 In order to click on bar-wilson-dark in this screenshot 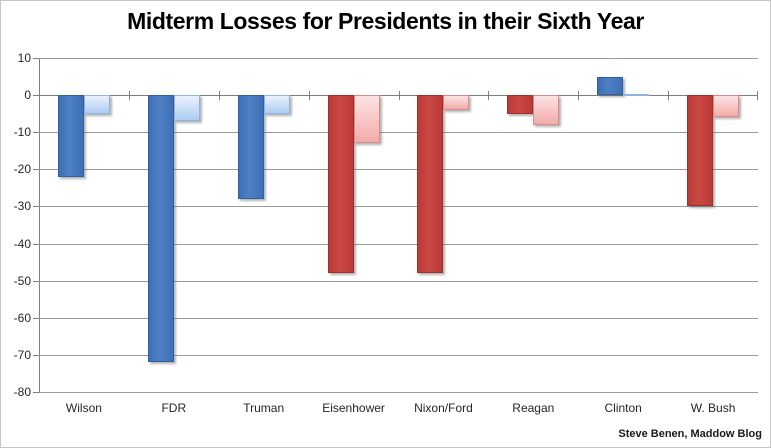, I will do `click(70, 136)`.